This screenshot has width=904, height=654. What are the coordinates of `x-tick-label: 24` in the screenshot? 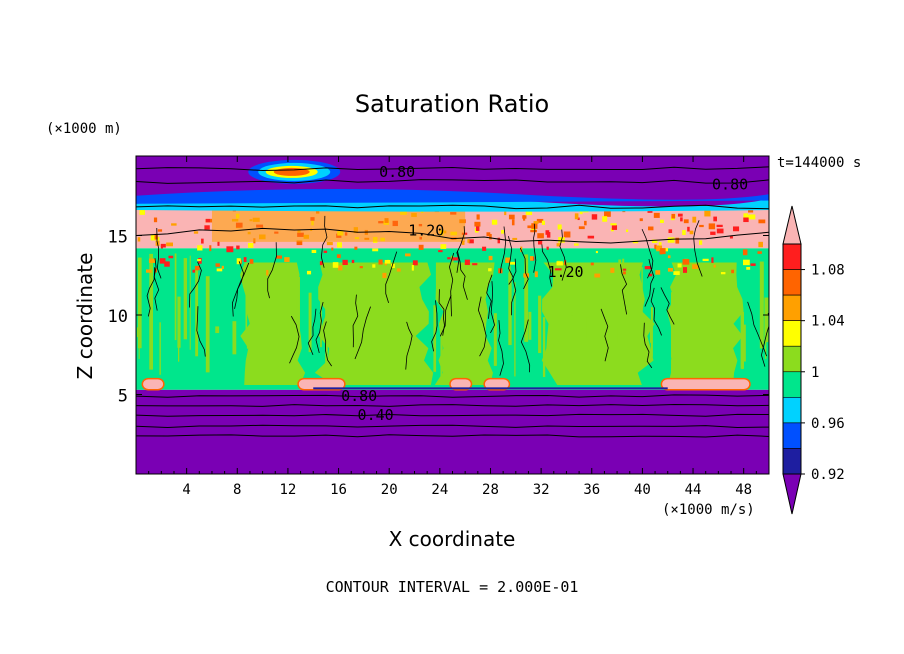 It's located at (439, 490).